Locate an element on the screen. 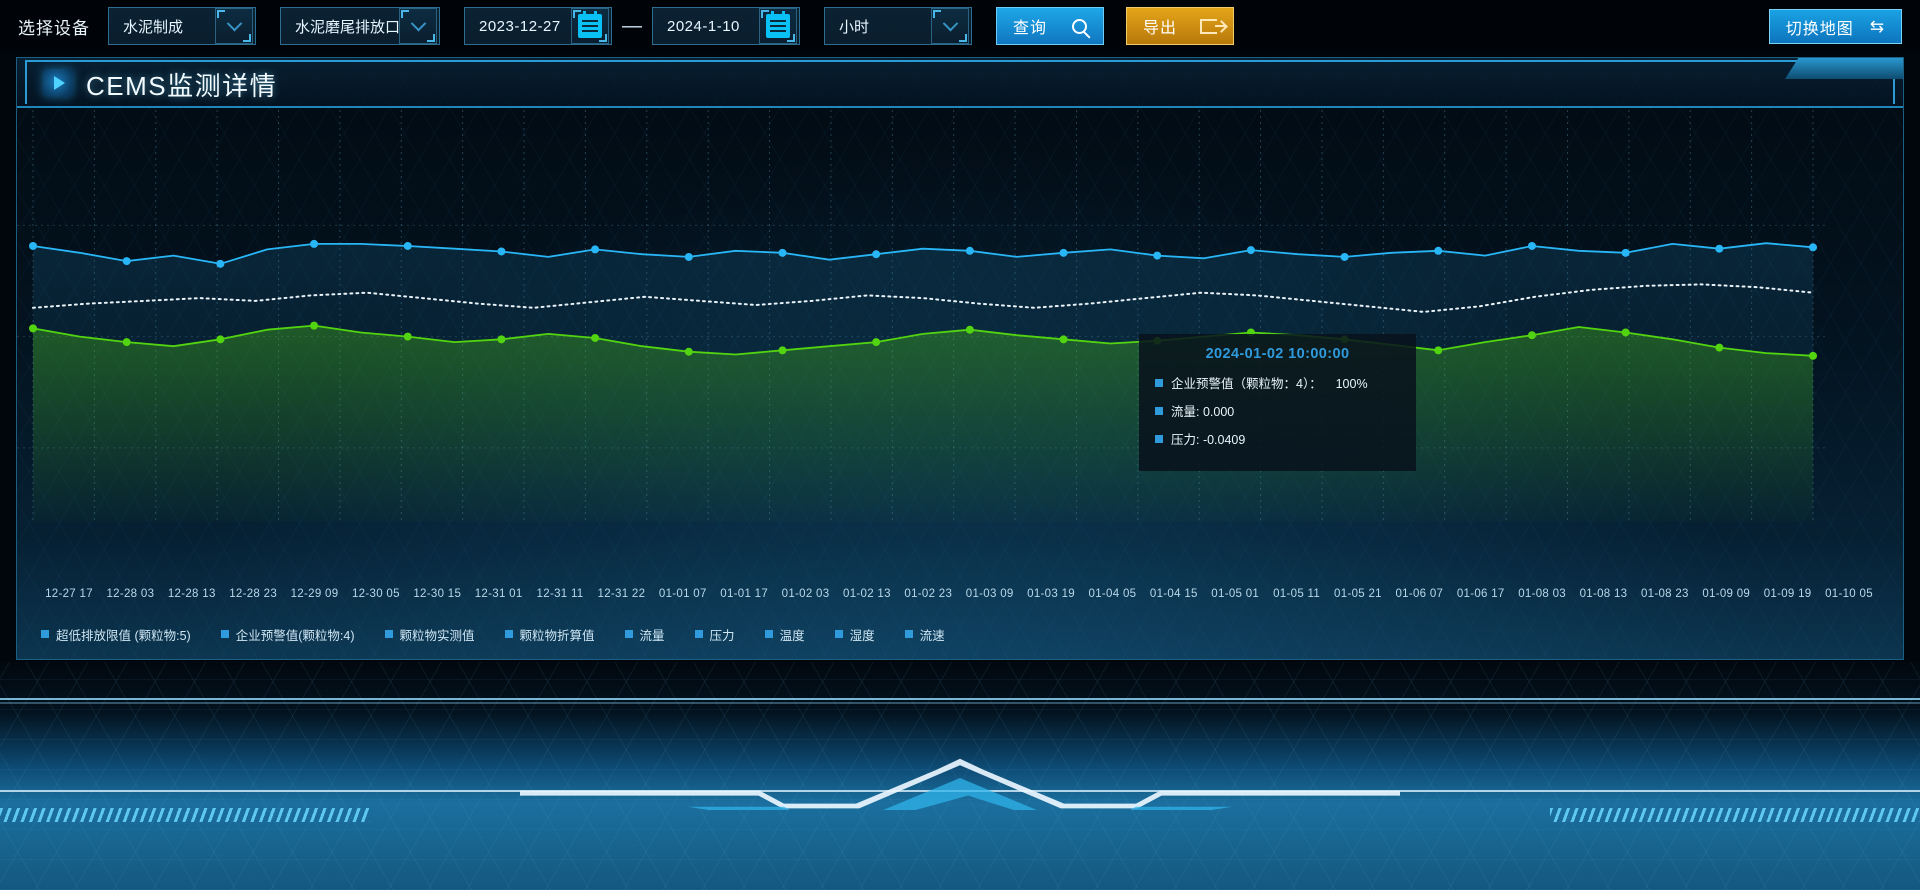 The height and width of the screenshot is (890, 1920). legend-item: 颗粒物折算值 is located at coordinates (549, 634).